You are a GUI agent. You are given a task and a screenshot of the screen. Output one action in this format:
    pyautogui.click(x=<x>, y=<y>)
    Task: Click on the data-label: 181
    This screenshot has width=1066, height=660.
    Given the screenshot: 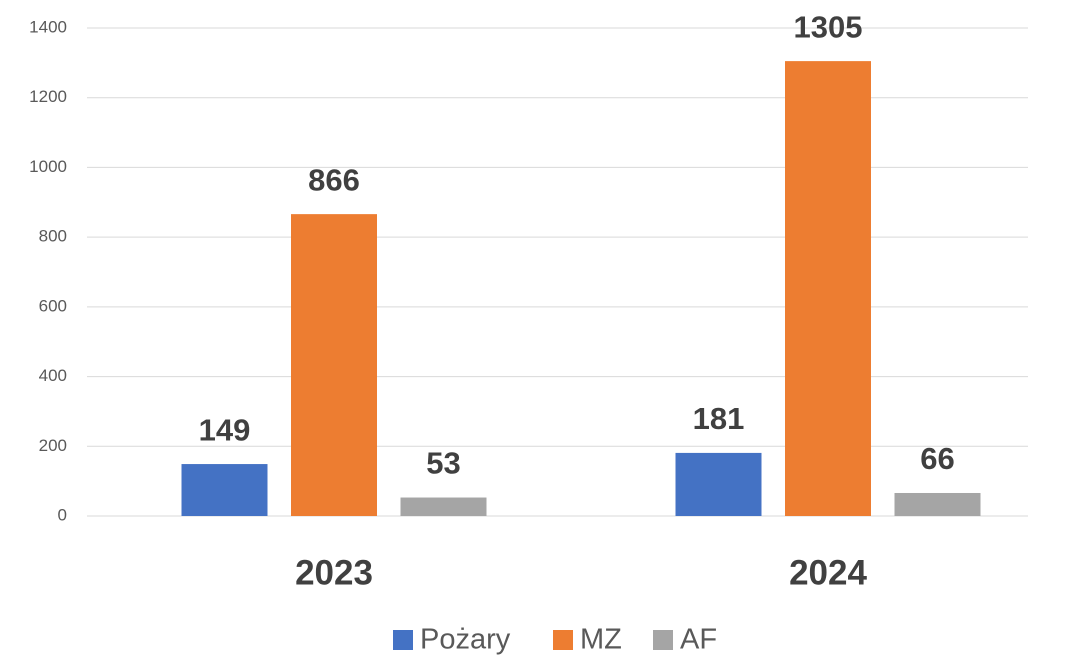 What is the action you would take?
    pyautogui.click(x=719, y=418)
    